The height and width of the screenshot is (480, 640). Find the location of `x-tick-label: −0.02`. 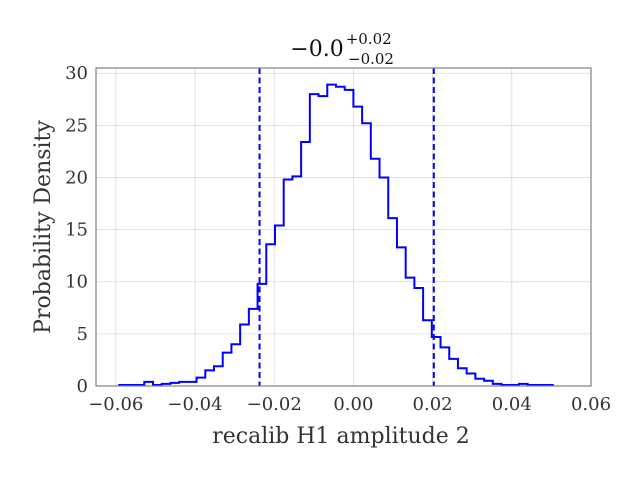

x-tick-label: −0.02 is located at coordinates (274, 404).